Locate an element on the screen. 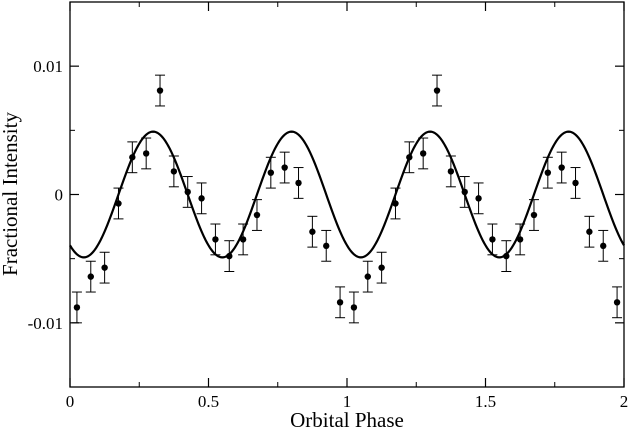 This screenshot has width=629, height=431. x-tick-label: 0 is located at coordinates (70, 401).